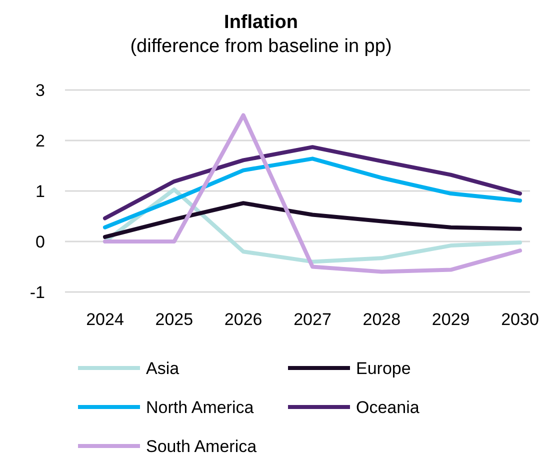  I want to click on x-tick-label: 2028, so click(381, 319).